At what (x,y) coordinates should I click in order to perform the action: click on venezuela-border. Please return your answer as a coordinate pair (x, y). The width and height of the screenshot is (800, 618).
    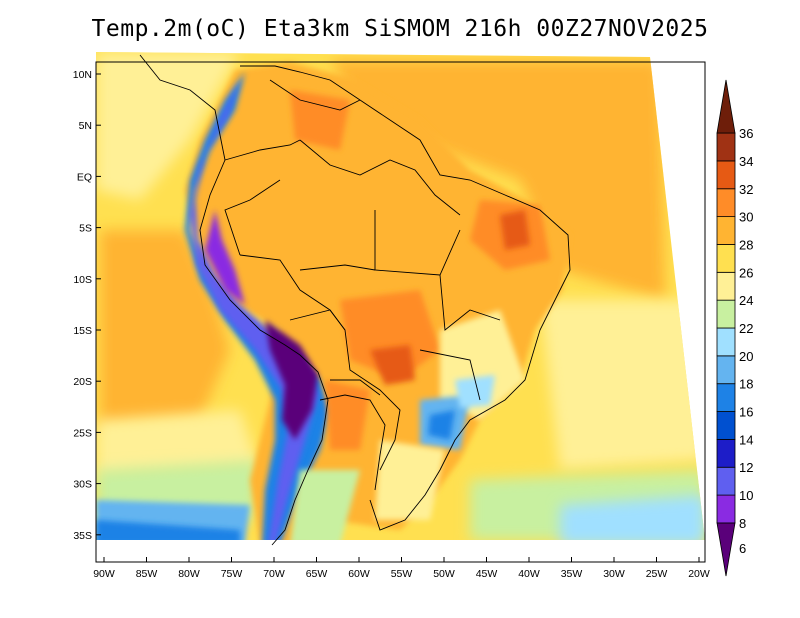
    Looking at the image, I should click on (315, 95).